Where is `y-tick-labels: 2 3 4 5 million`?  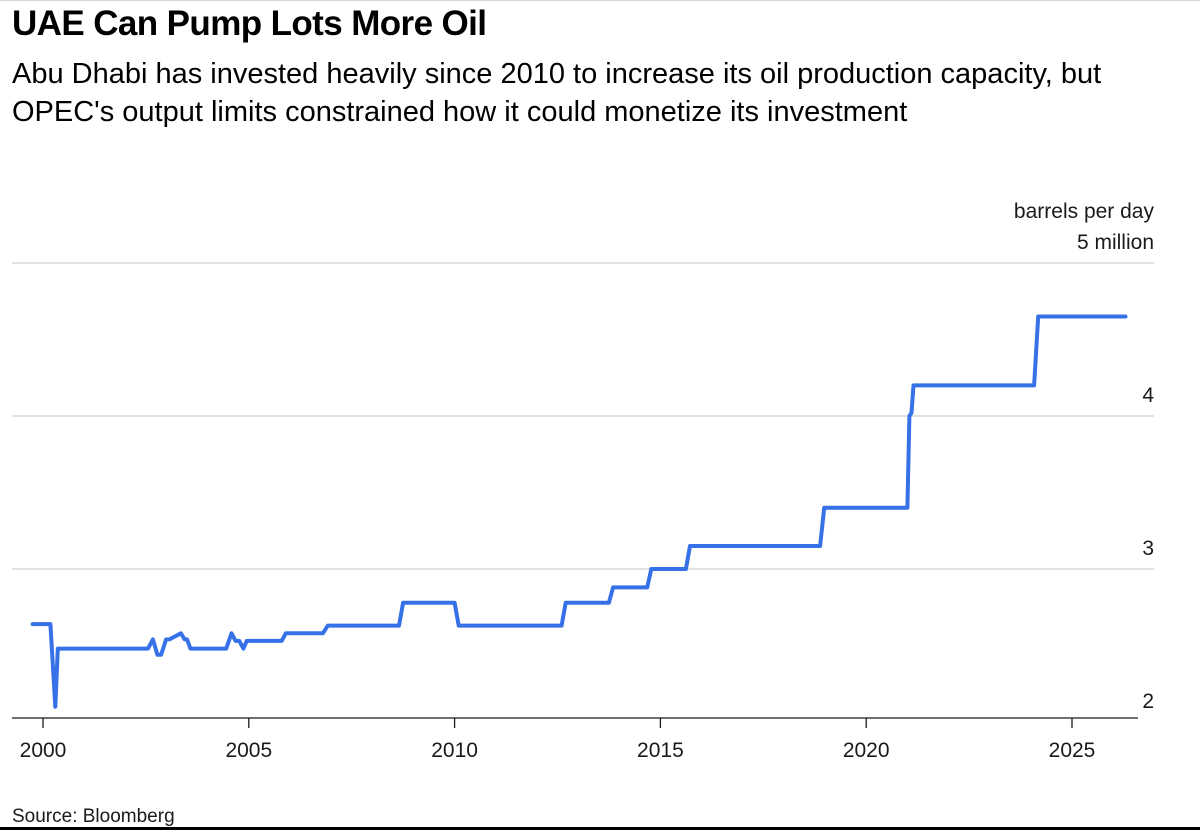
y-tick-labels: 2 3 4 5 million is located at coordinates (1115, 472).